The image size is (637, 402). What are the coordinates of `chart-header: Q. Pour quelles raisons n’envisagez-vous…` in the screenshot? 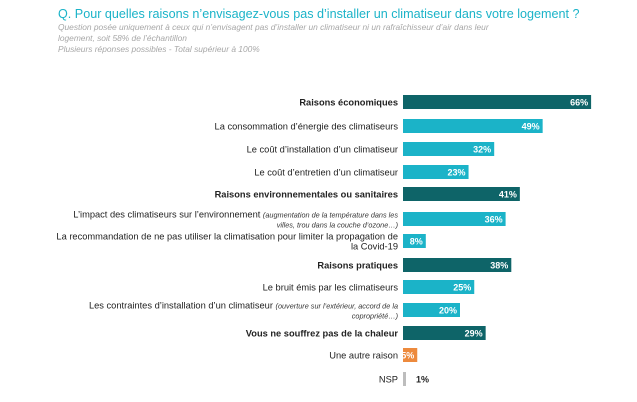 It's located at (345, 30).